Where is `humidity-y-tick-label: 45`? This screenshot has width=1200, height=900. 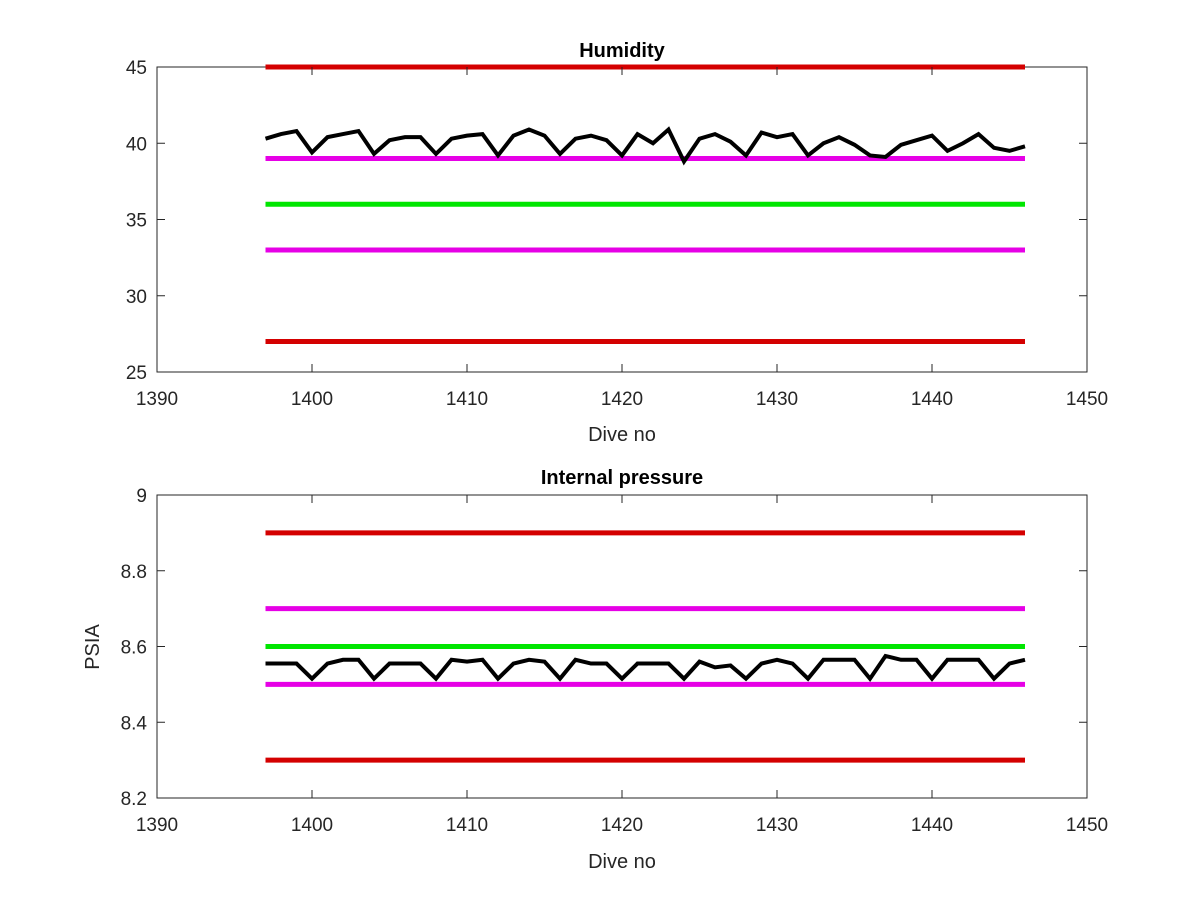 humidity-y-tick-label: 45 is located at coordinates (136, 68).